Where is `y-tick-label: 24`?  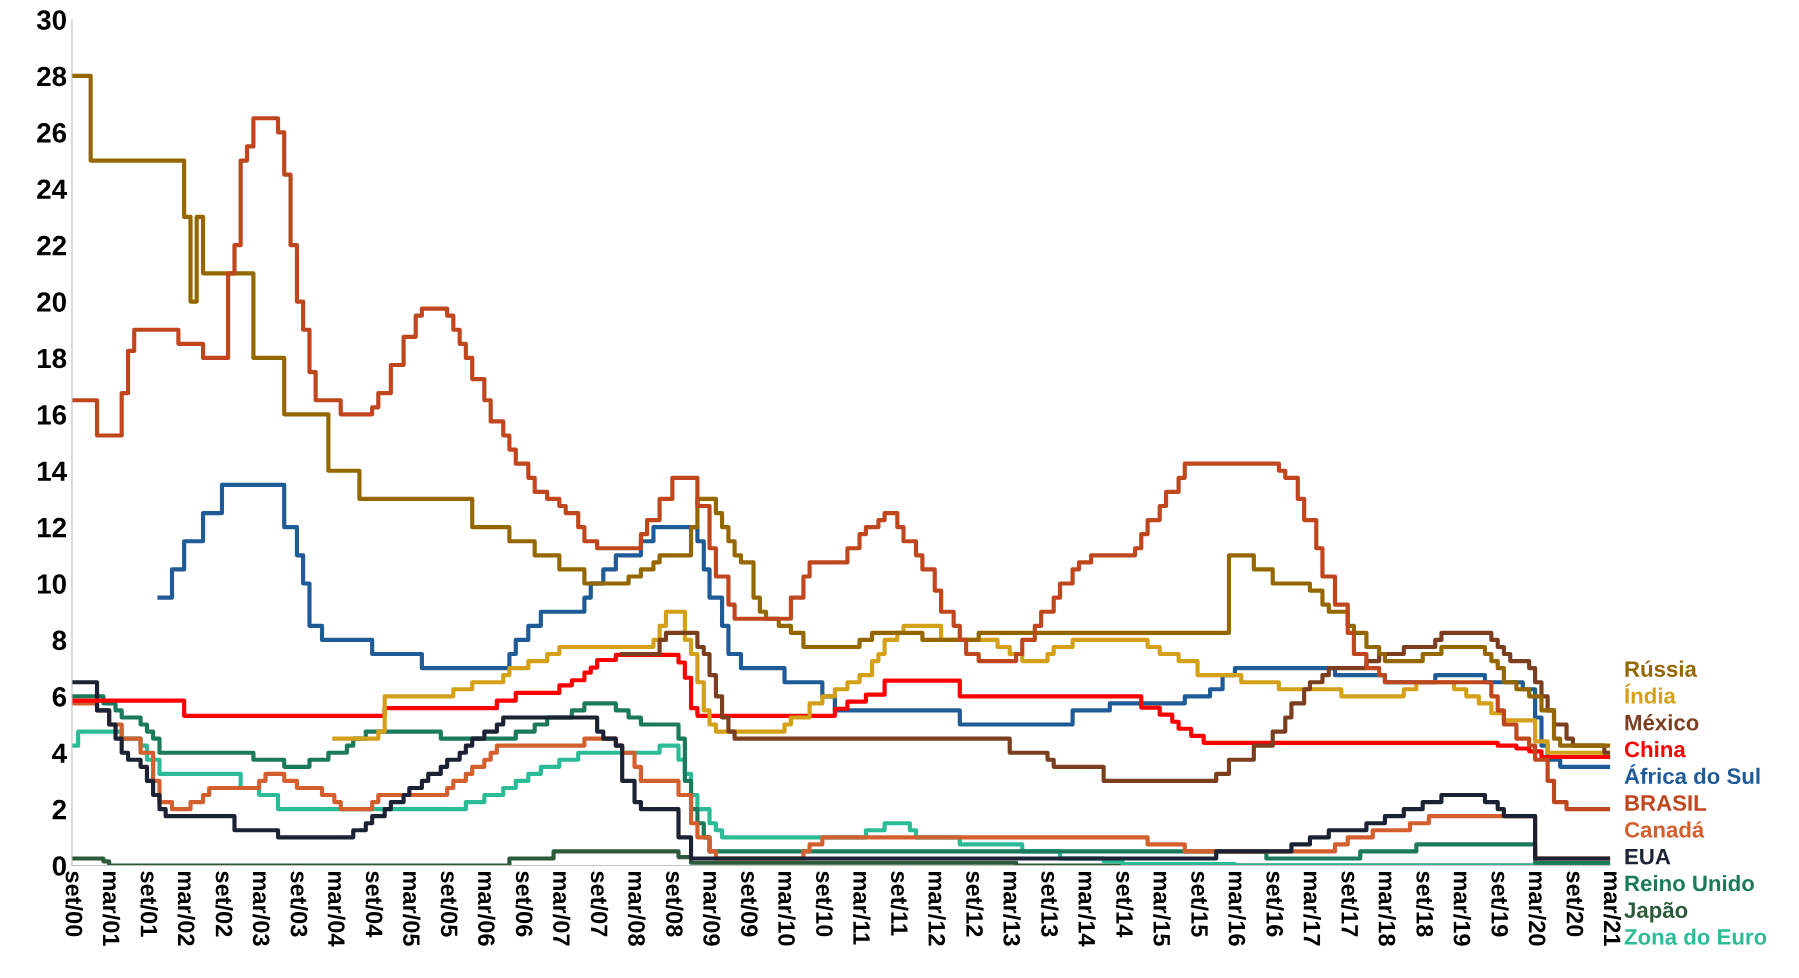 y-tick-label: 24 is located at coordinates (52, 189).